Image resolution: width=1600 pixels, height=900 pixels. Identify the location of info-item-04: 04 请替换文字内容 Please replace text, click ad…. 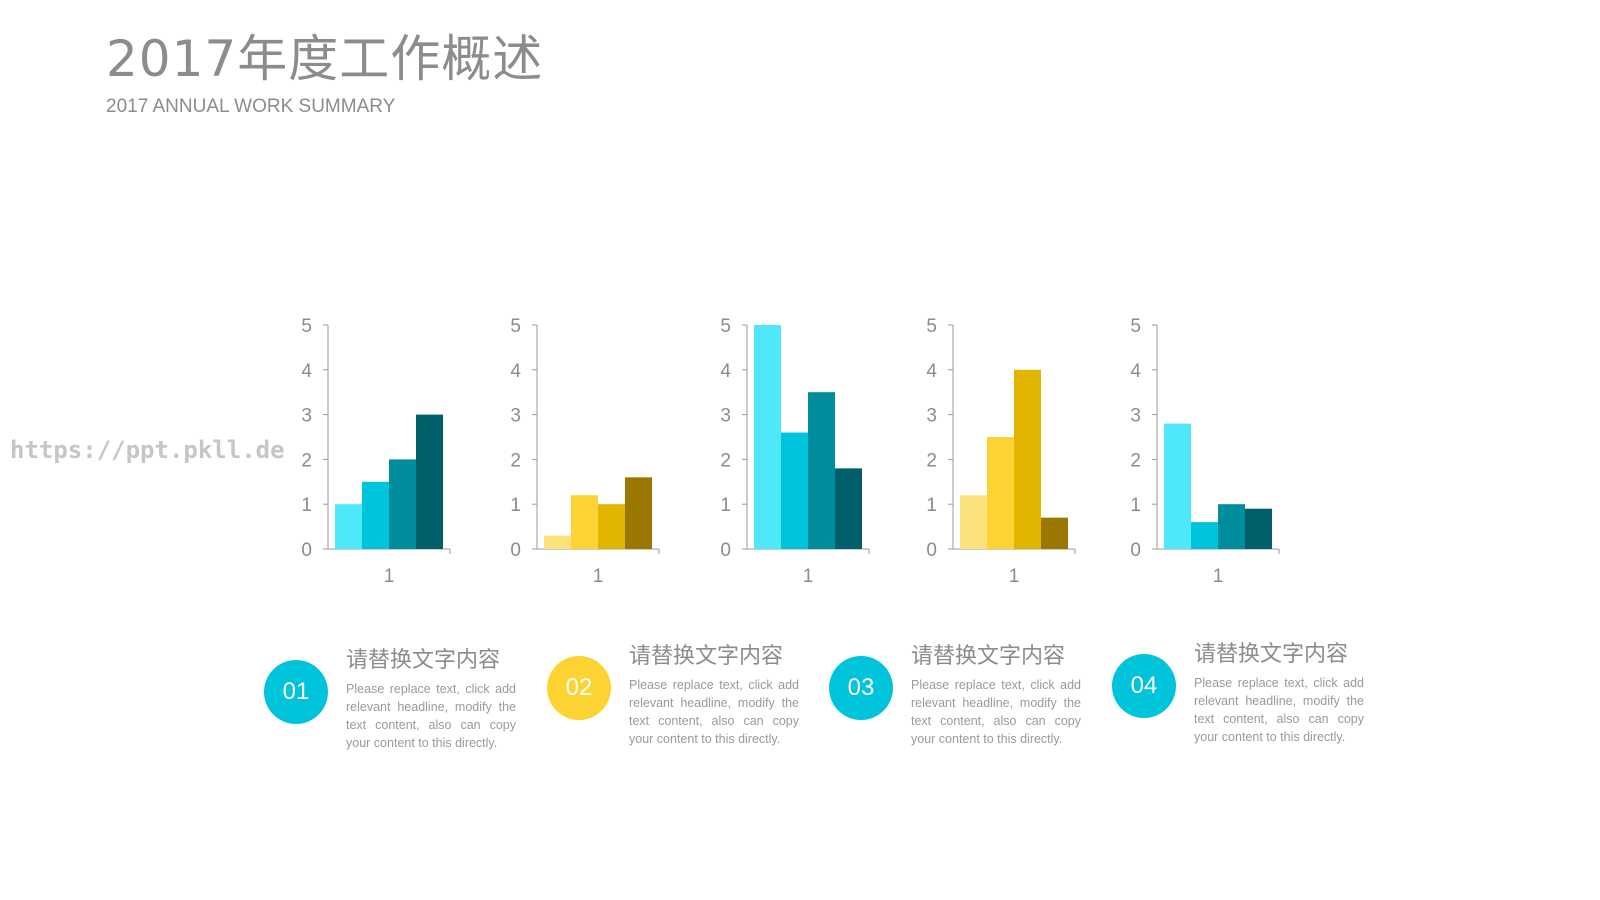
(1242, 696).